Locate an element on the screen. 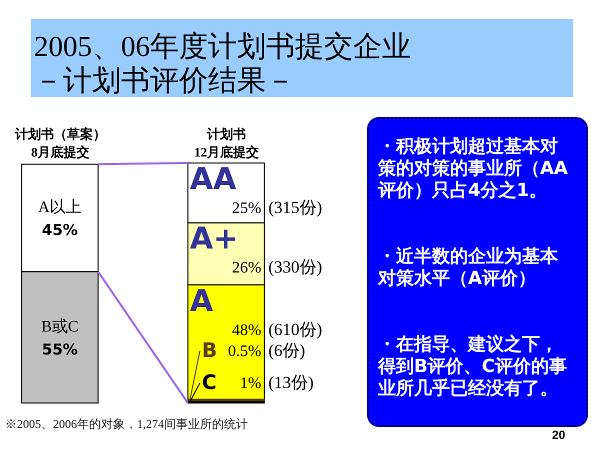 The image size is (600, 450). data-label: 26% is located at coordinates (247, 268).